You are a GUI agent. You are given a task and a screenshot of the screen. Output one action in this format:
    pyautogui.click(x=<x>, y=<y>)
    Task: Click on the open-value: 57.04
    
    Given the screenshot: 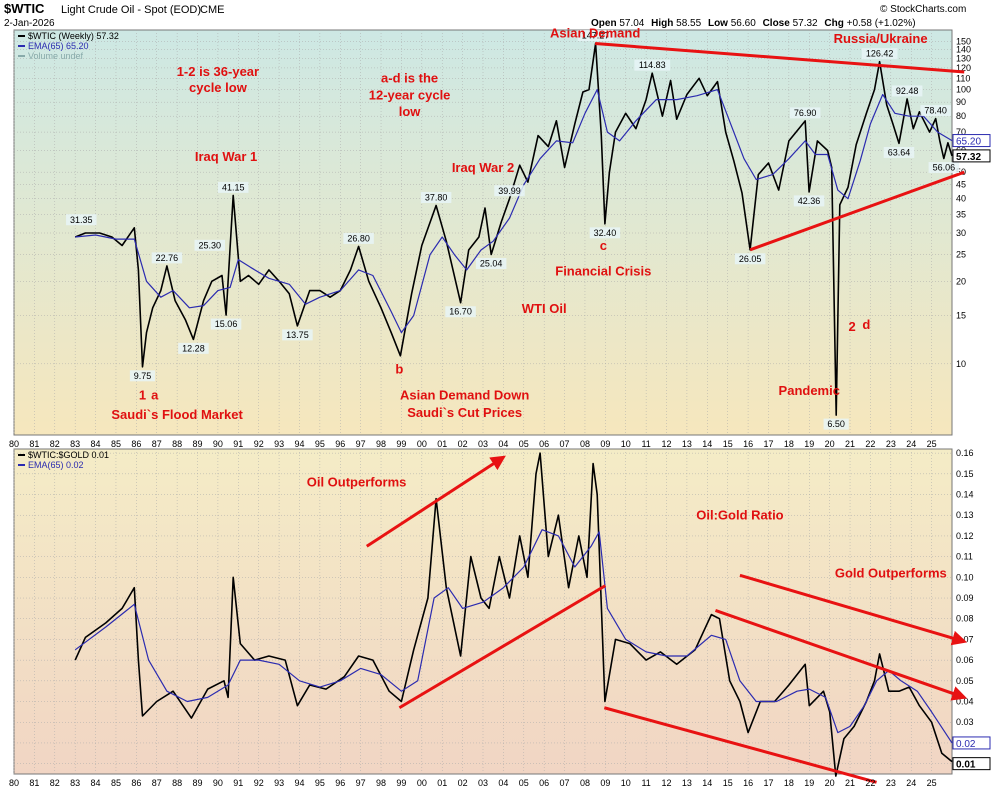 What is the action you would take?
    pyautogui.click(x=631, y=23)
    